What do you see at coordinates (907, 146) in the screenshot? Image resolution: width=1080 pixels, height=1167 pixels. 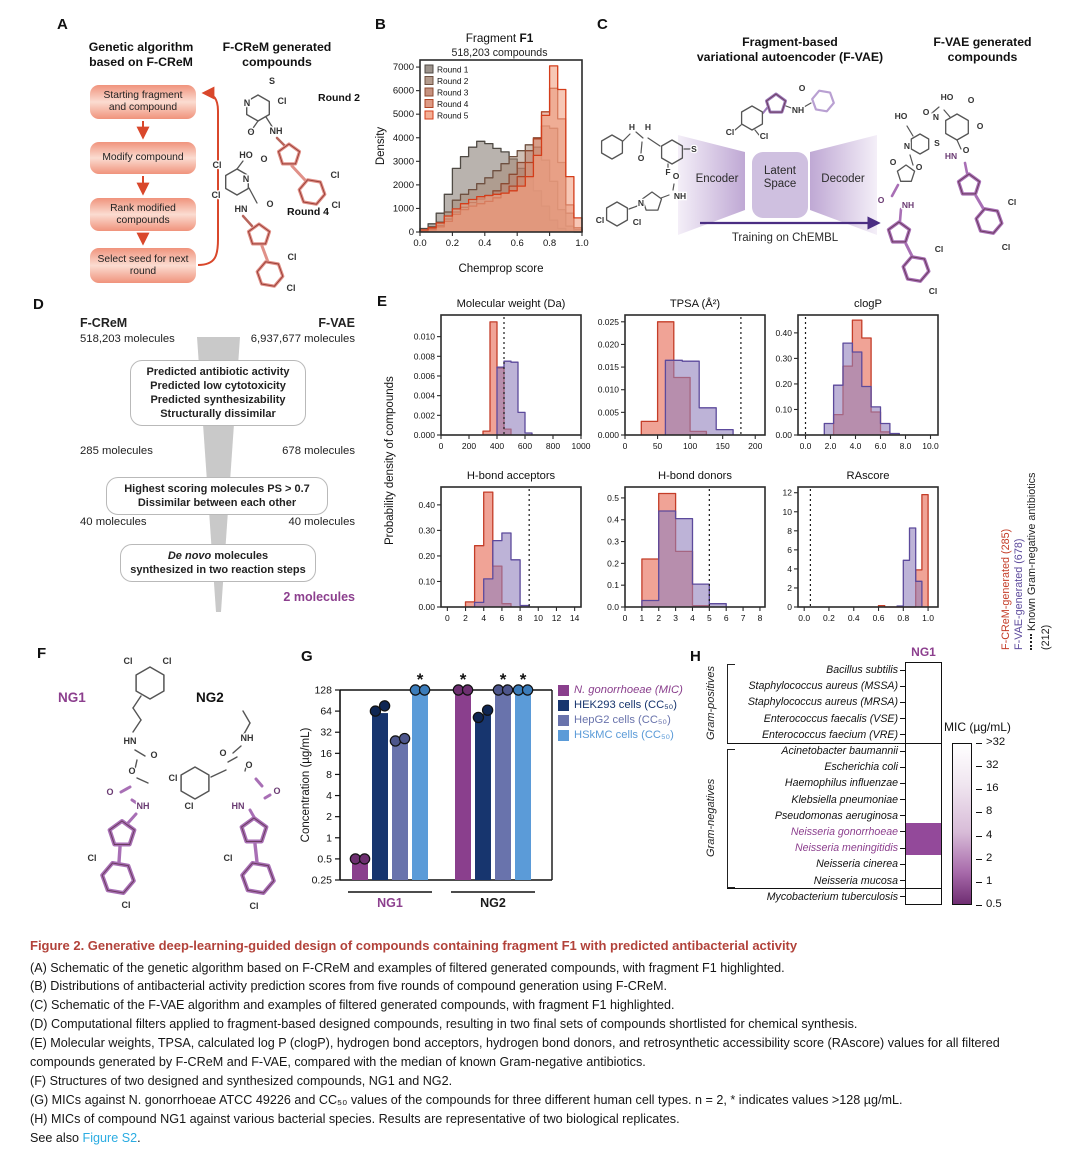 I see `atom-label: N` at bounding box center [907, 146].